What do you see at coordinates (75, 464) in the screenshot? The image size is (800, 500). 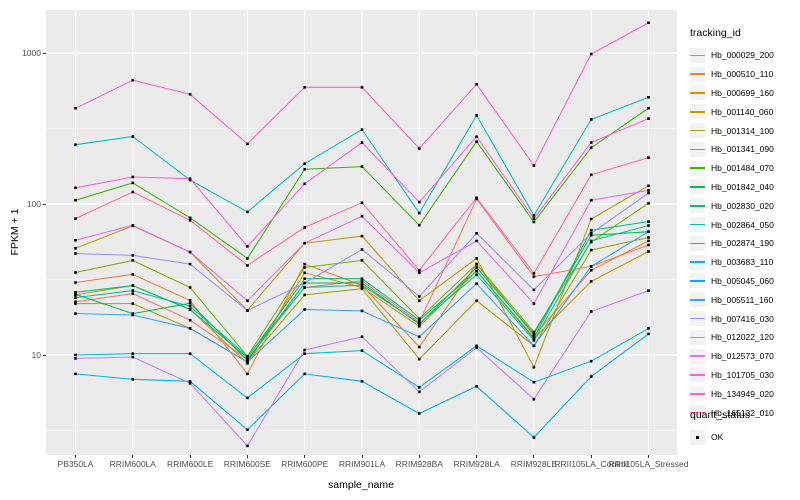 I see `x-tick-label: PB350LA` at bounding box center [75, 464].